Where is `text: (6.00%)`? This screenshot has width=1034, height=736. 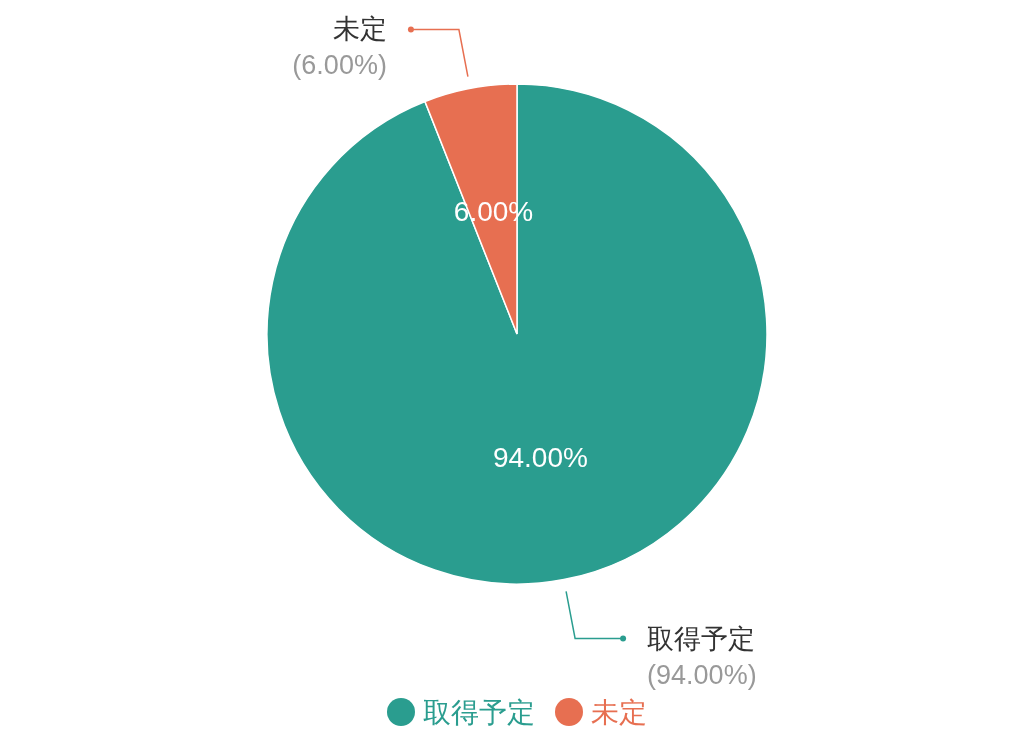 text: (6.00%) is located at coordinates (339, 65).